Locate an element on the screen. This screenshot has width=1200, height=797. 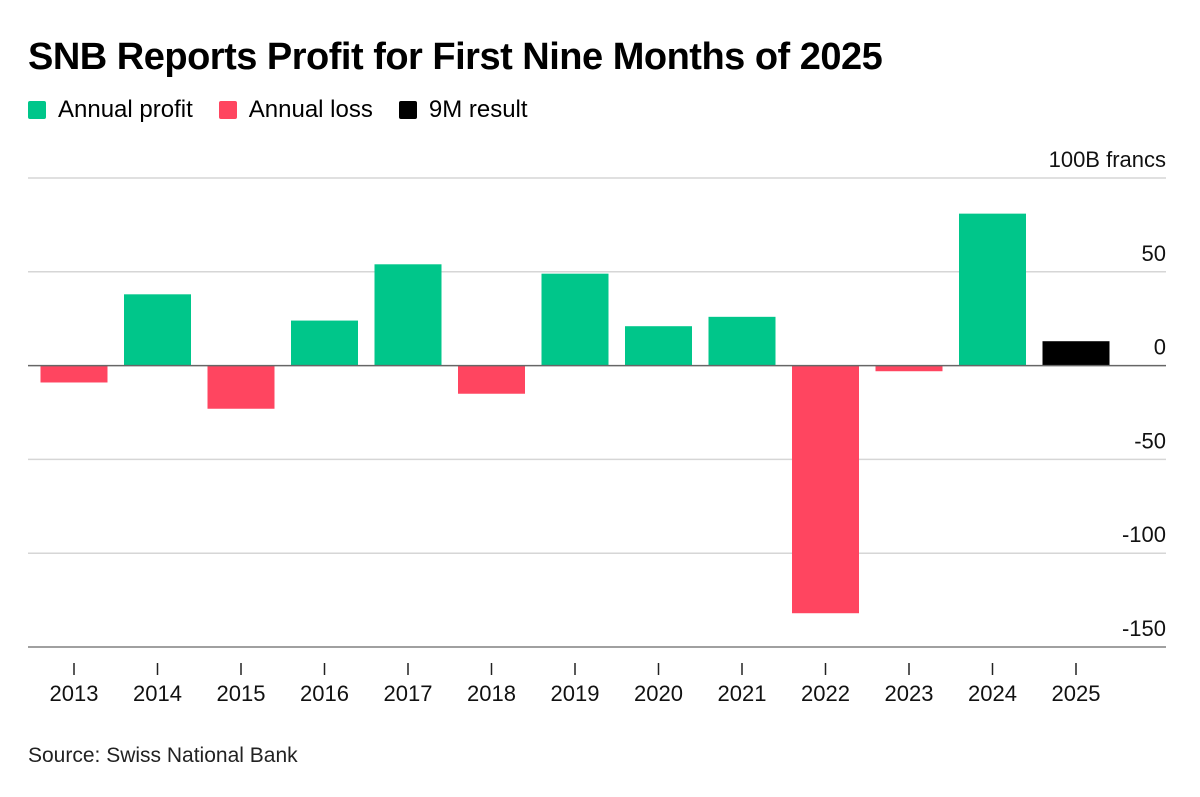
legend-label-9m: 9M result is located at coordinates (478, 109).